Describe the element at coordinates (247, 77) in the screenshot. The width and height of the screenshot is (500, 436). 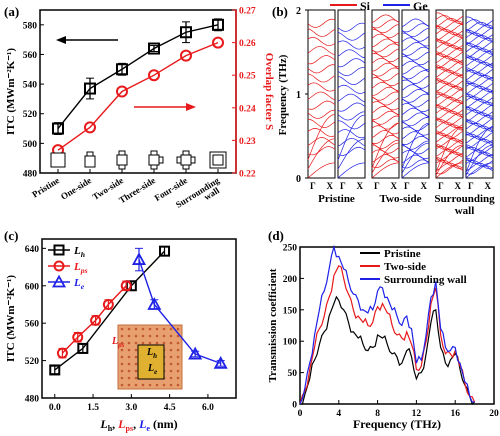
I see `ytick-right-label: 0.25` at that location.